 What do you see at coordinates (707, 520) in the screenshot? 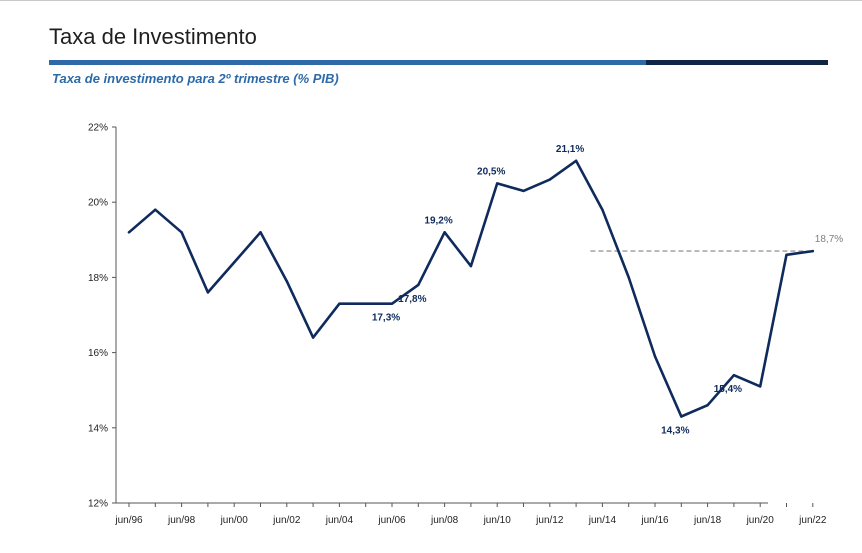
I see `x-tick-label: jun/18` at bounding box center [707, 520].